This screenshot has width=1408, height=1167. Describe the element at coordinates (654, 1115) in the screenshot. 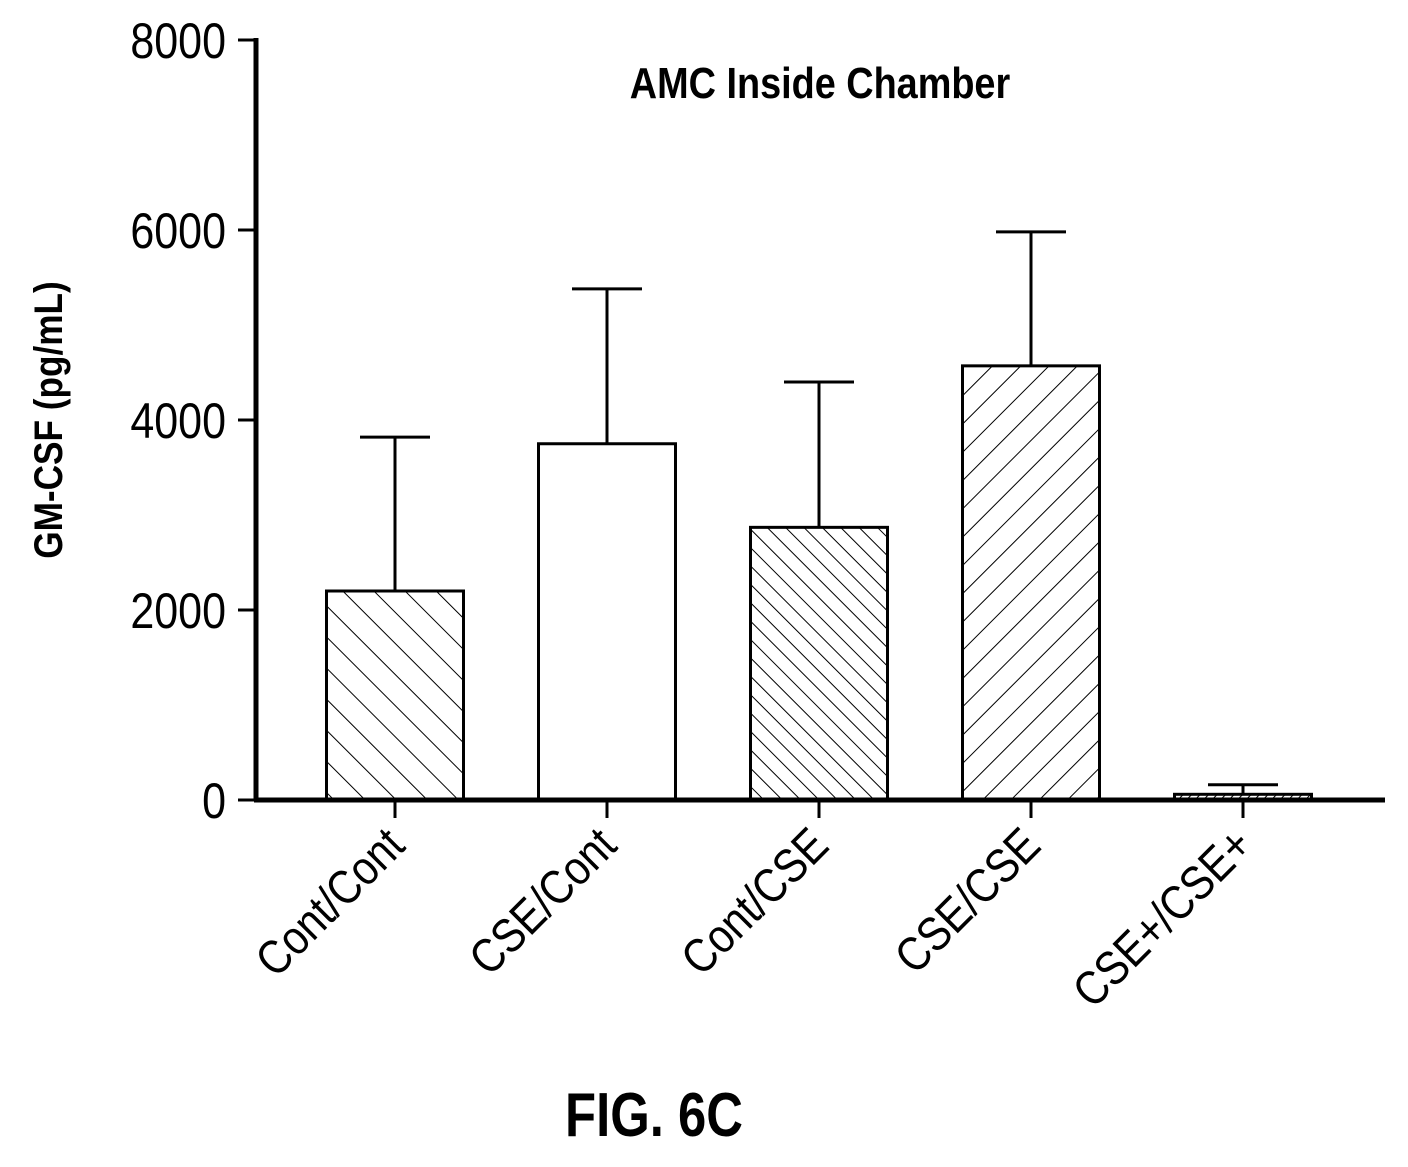

I see `figure-label: FIG. 6C` at that location.